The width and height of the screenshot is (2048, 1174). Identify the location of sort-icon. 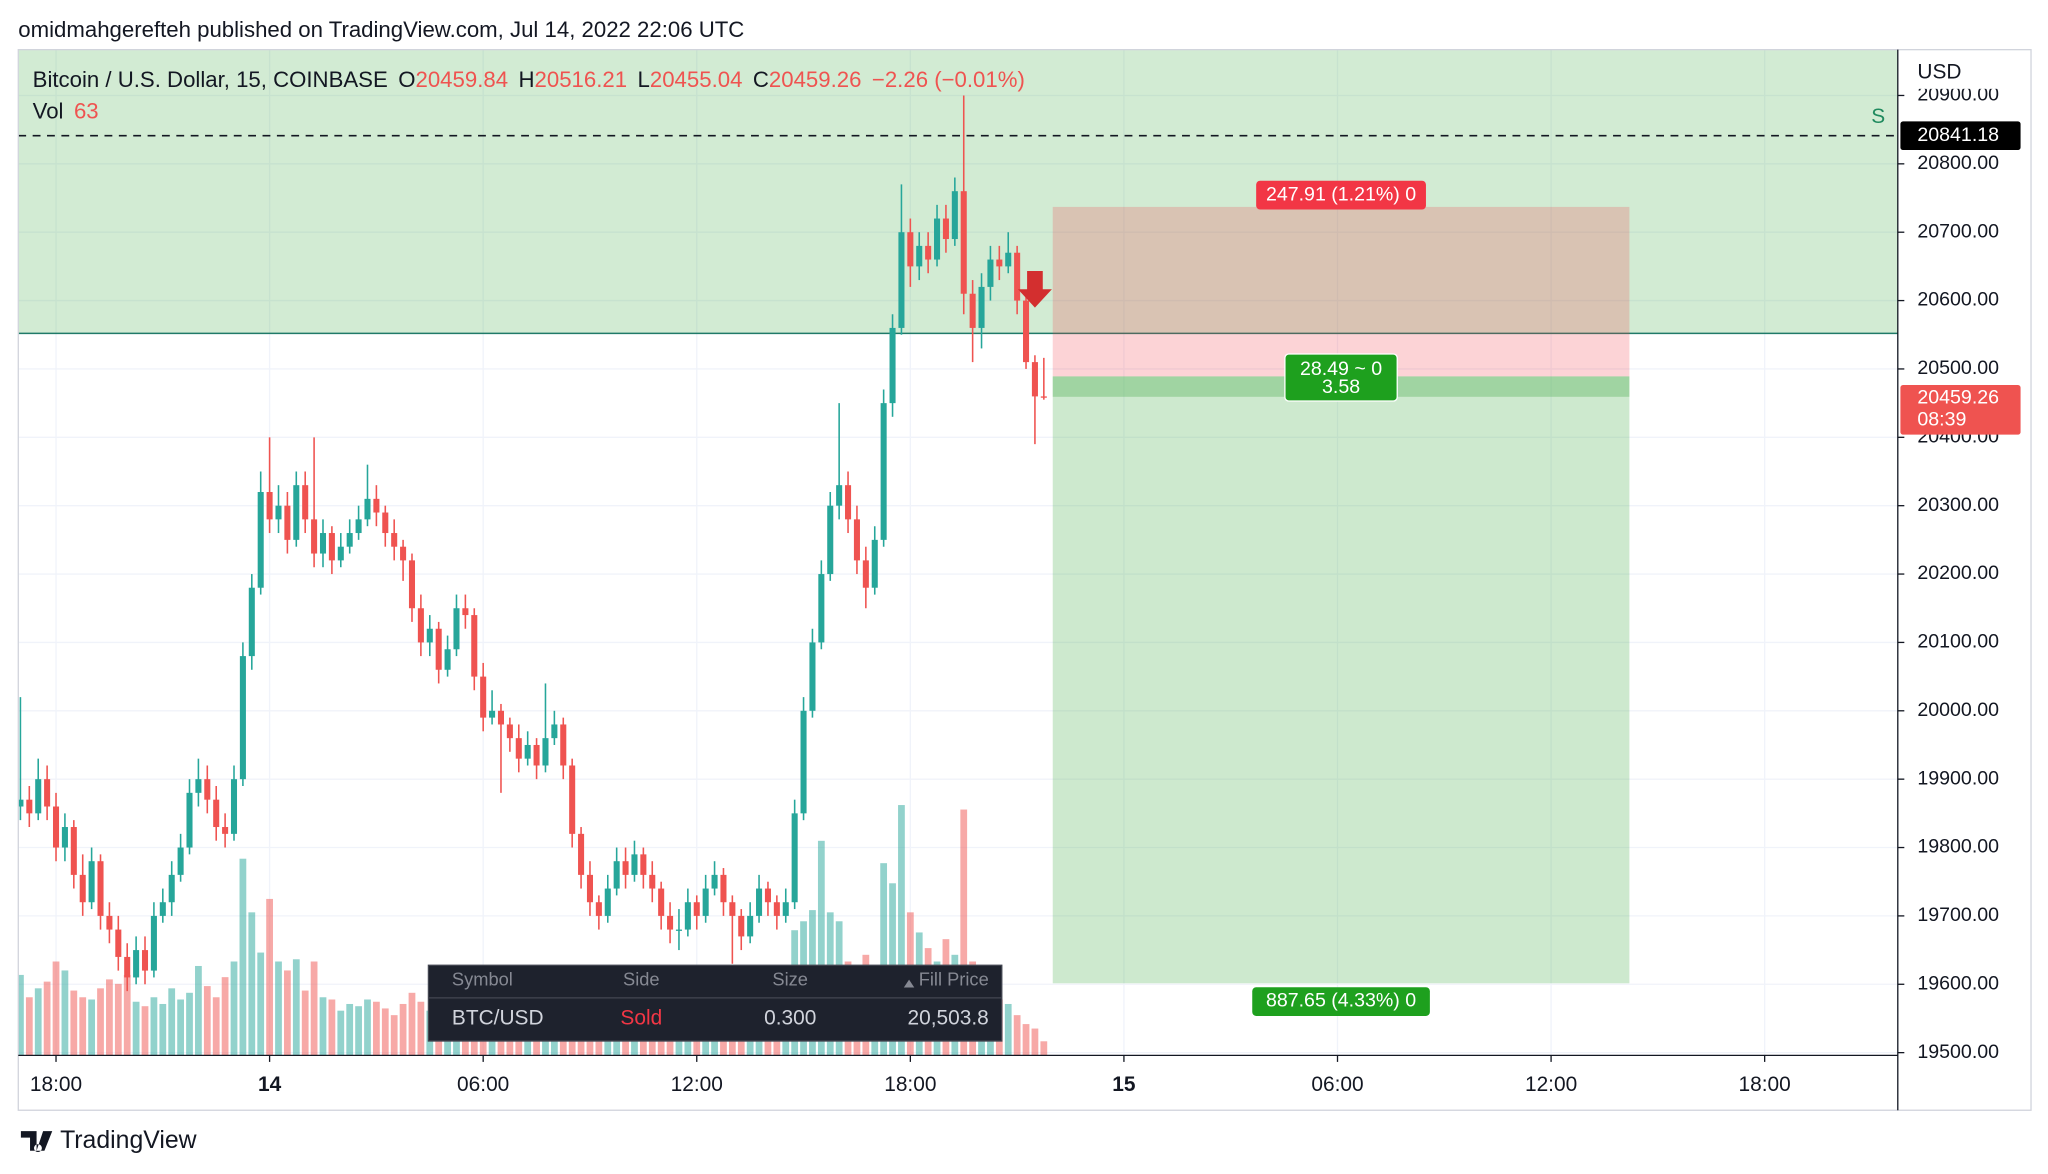
(909, 983).